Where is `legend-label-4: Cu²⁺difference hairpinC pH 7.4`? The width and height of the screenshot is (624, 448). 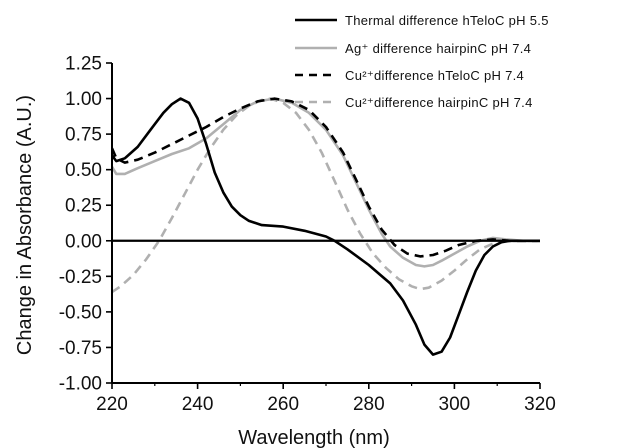
legend-label-4: Cu²⁺difference hairpinC pH 7.4 is located at coordinates (439, 102).